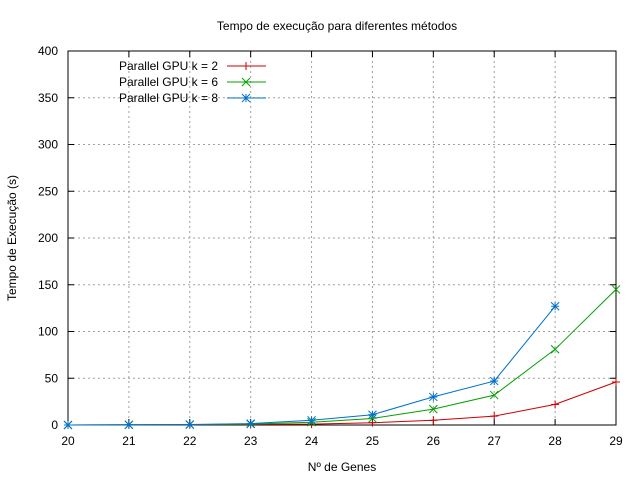 This screenshot has width=640, height=480. What do you see at coordinates (12, 238) in the screenshot?
I see `y-axis-label: Tempo de Execução (s)` at bounding box center [12, 238].